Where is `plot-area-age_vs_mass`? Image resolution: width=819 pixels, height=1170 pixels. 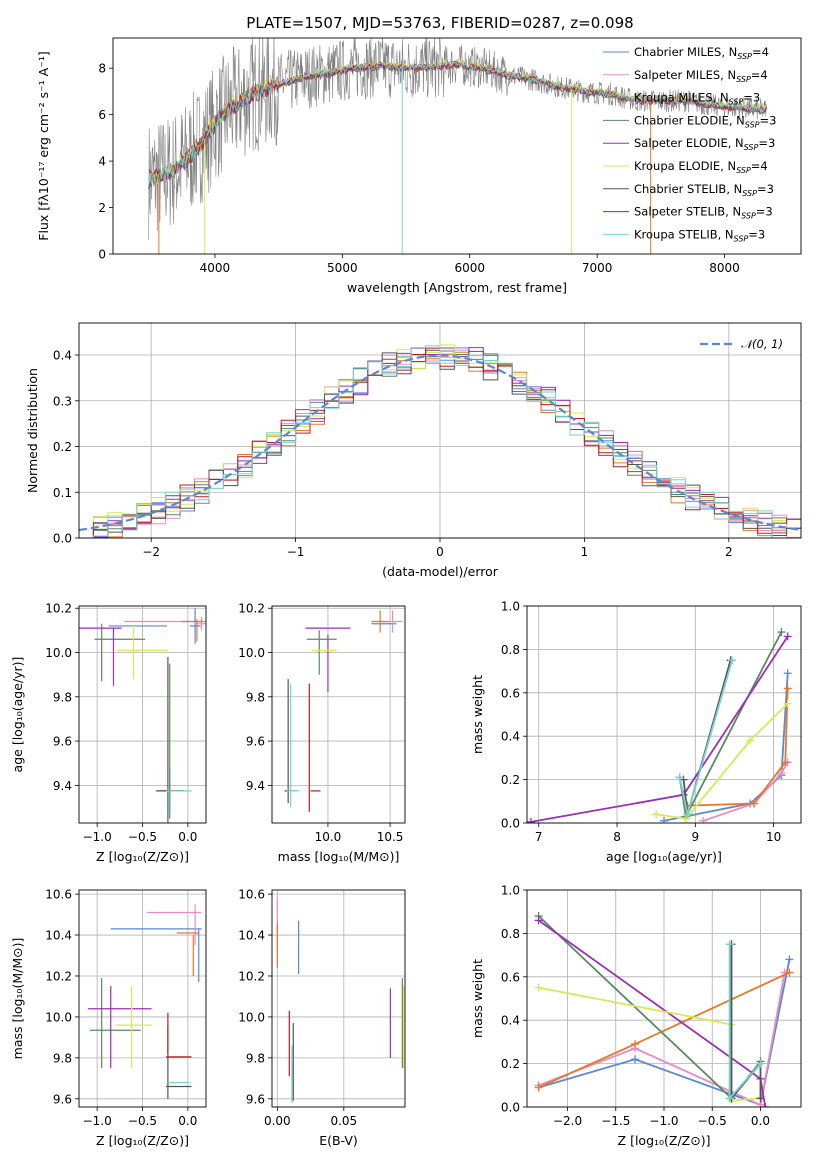
plot-area-age_vs_mass is located at coordinates (343, 711).